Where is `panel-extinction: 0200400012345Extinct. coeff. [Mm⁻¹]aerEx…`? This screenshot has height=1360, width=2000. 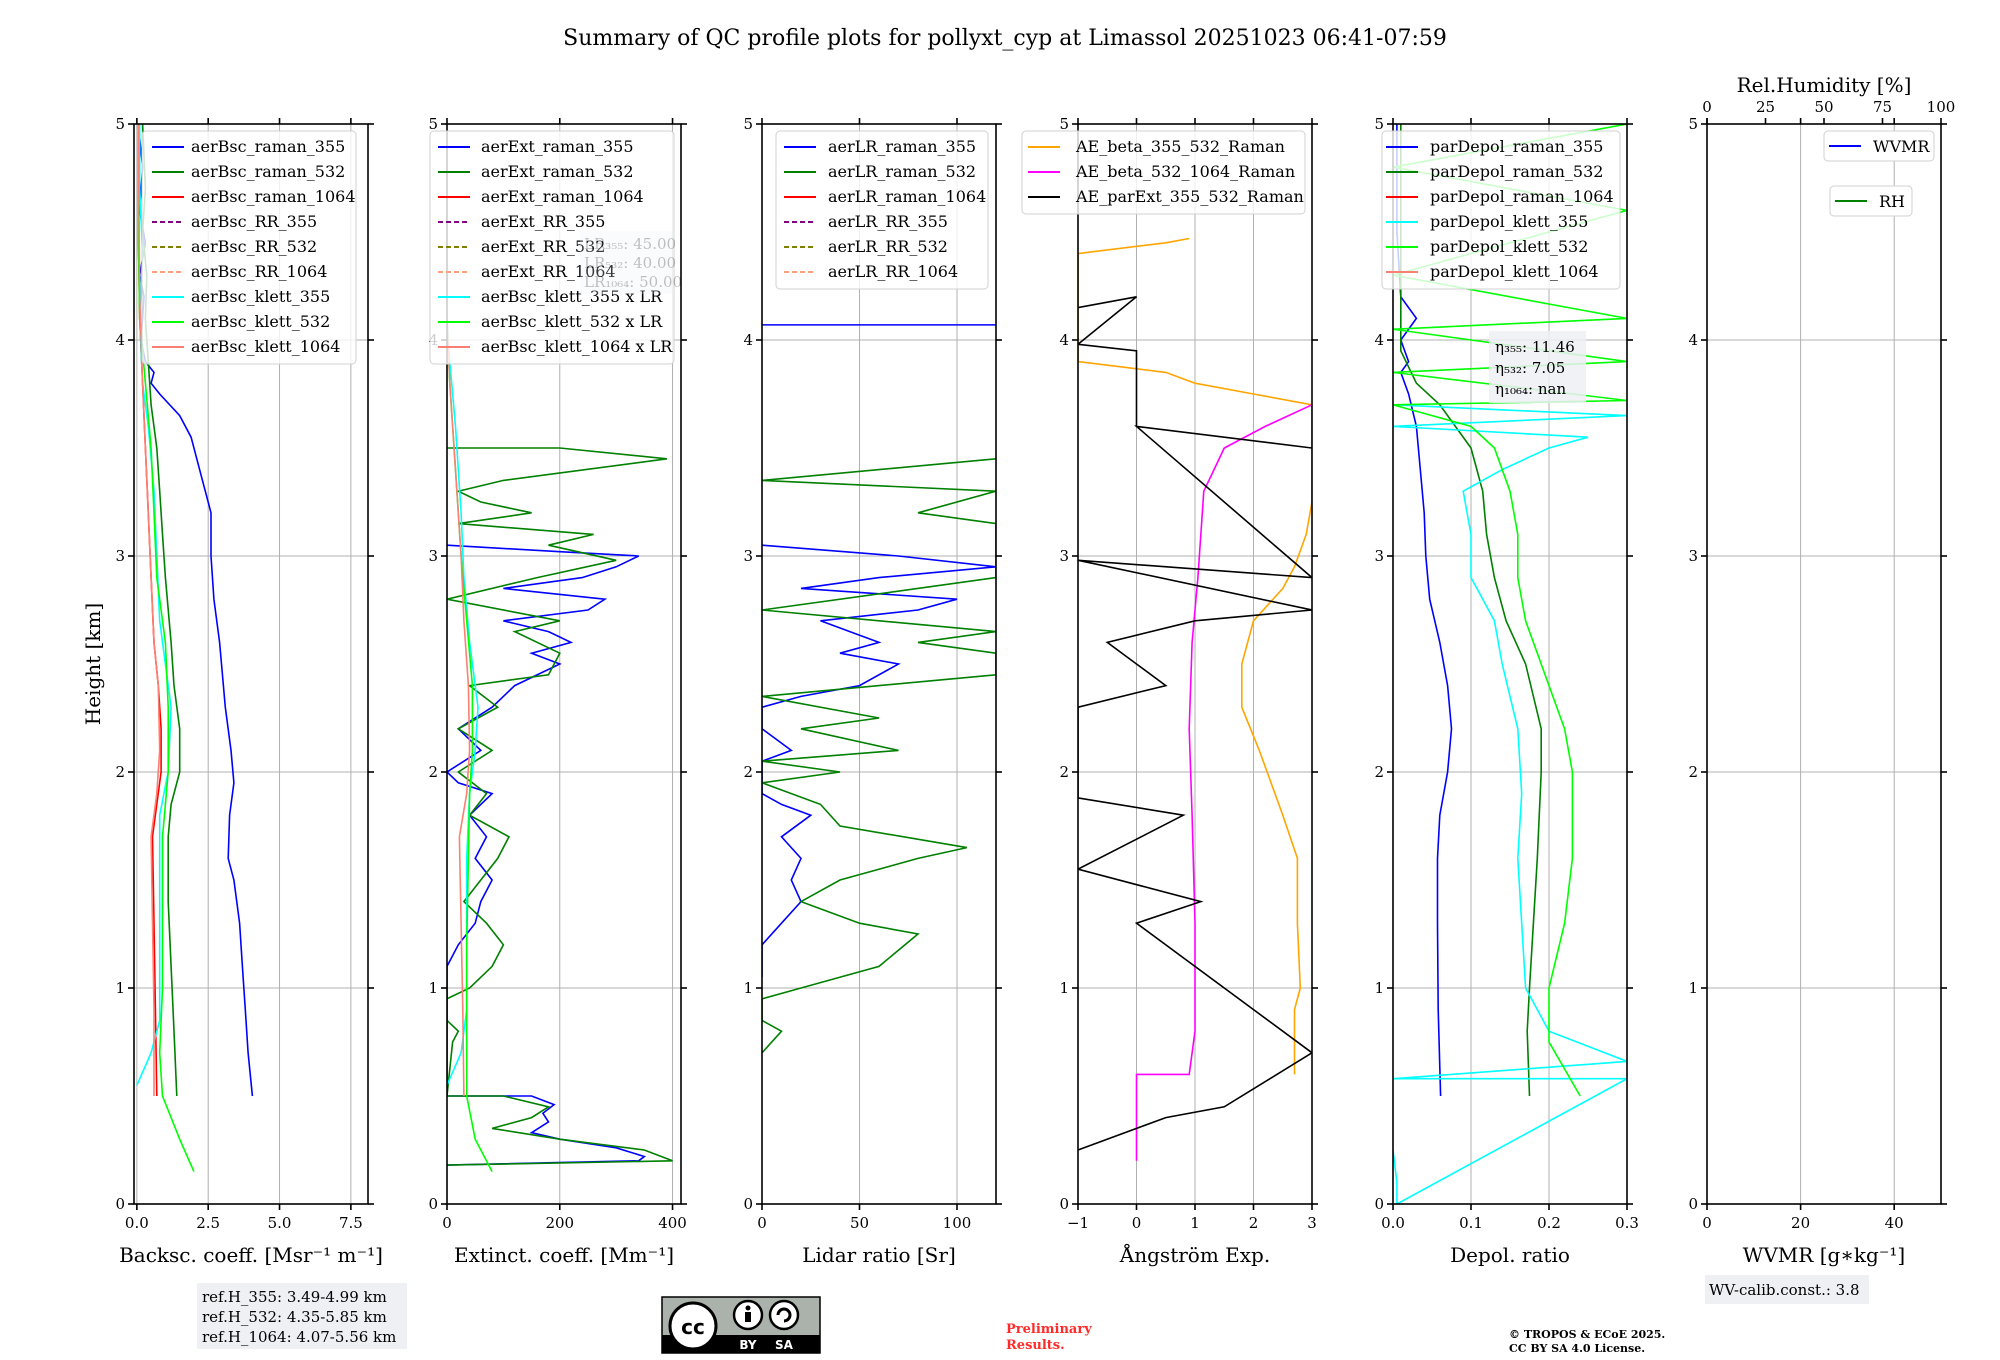
panel-extinction: 0200400012345Extinct. coeff. [Mm⁻¹]aerEx… is located at coordinates (557, 691).